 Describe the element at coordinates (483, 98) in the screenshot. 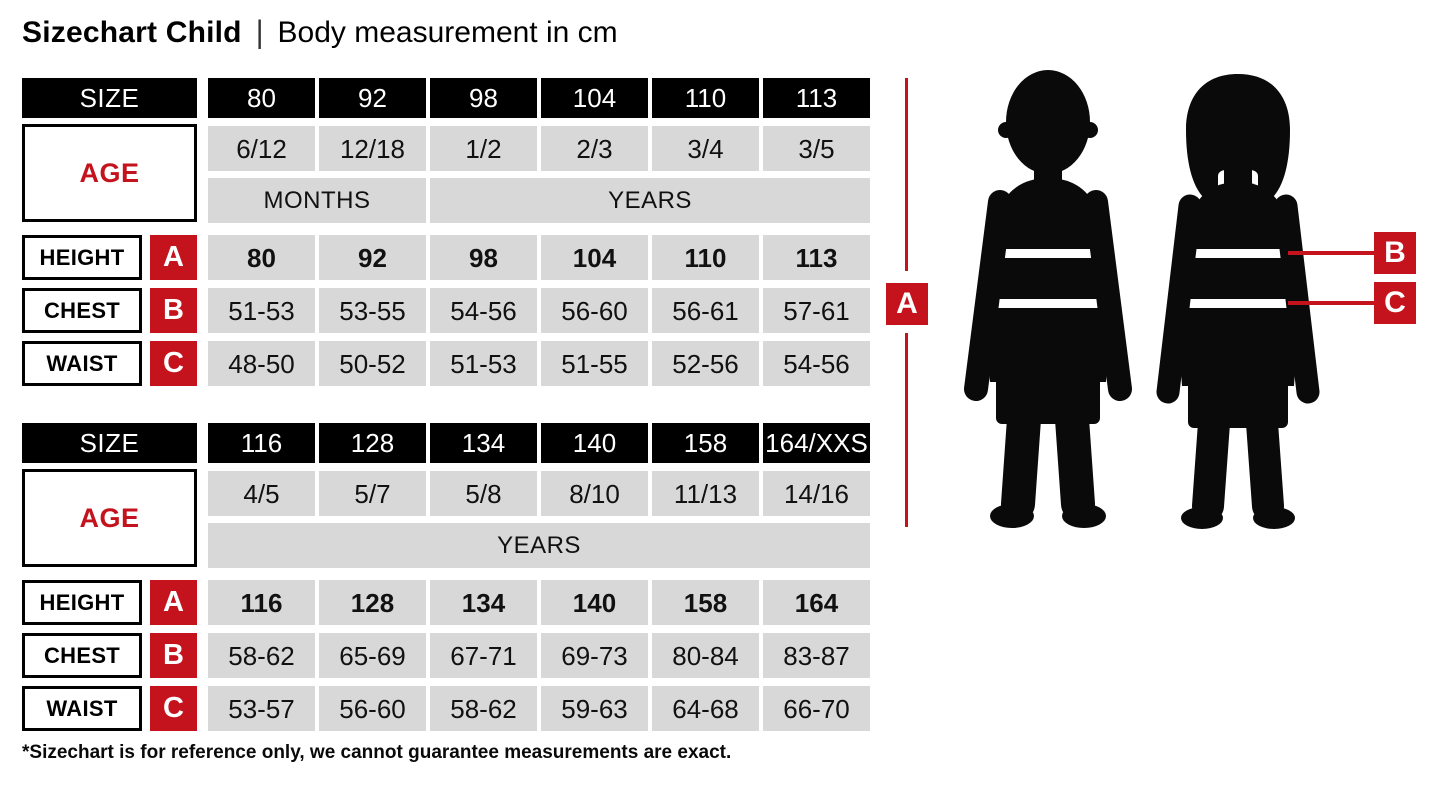

I see `size-col-header: 98` at that location.